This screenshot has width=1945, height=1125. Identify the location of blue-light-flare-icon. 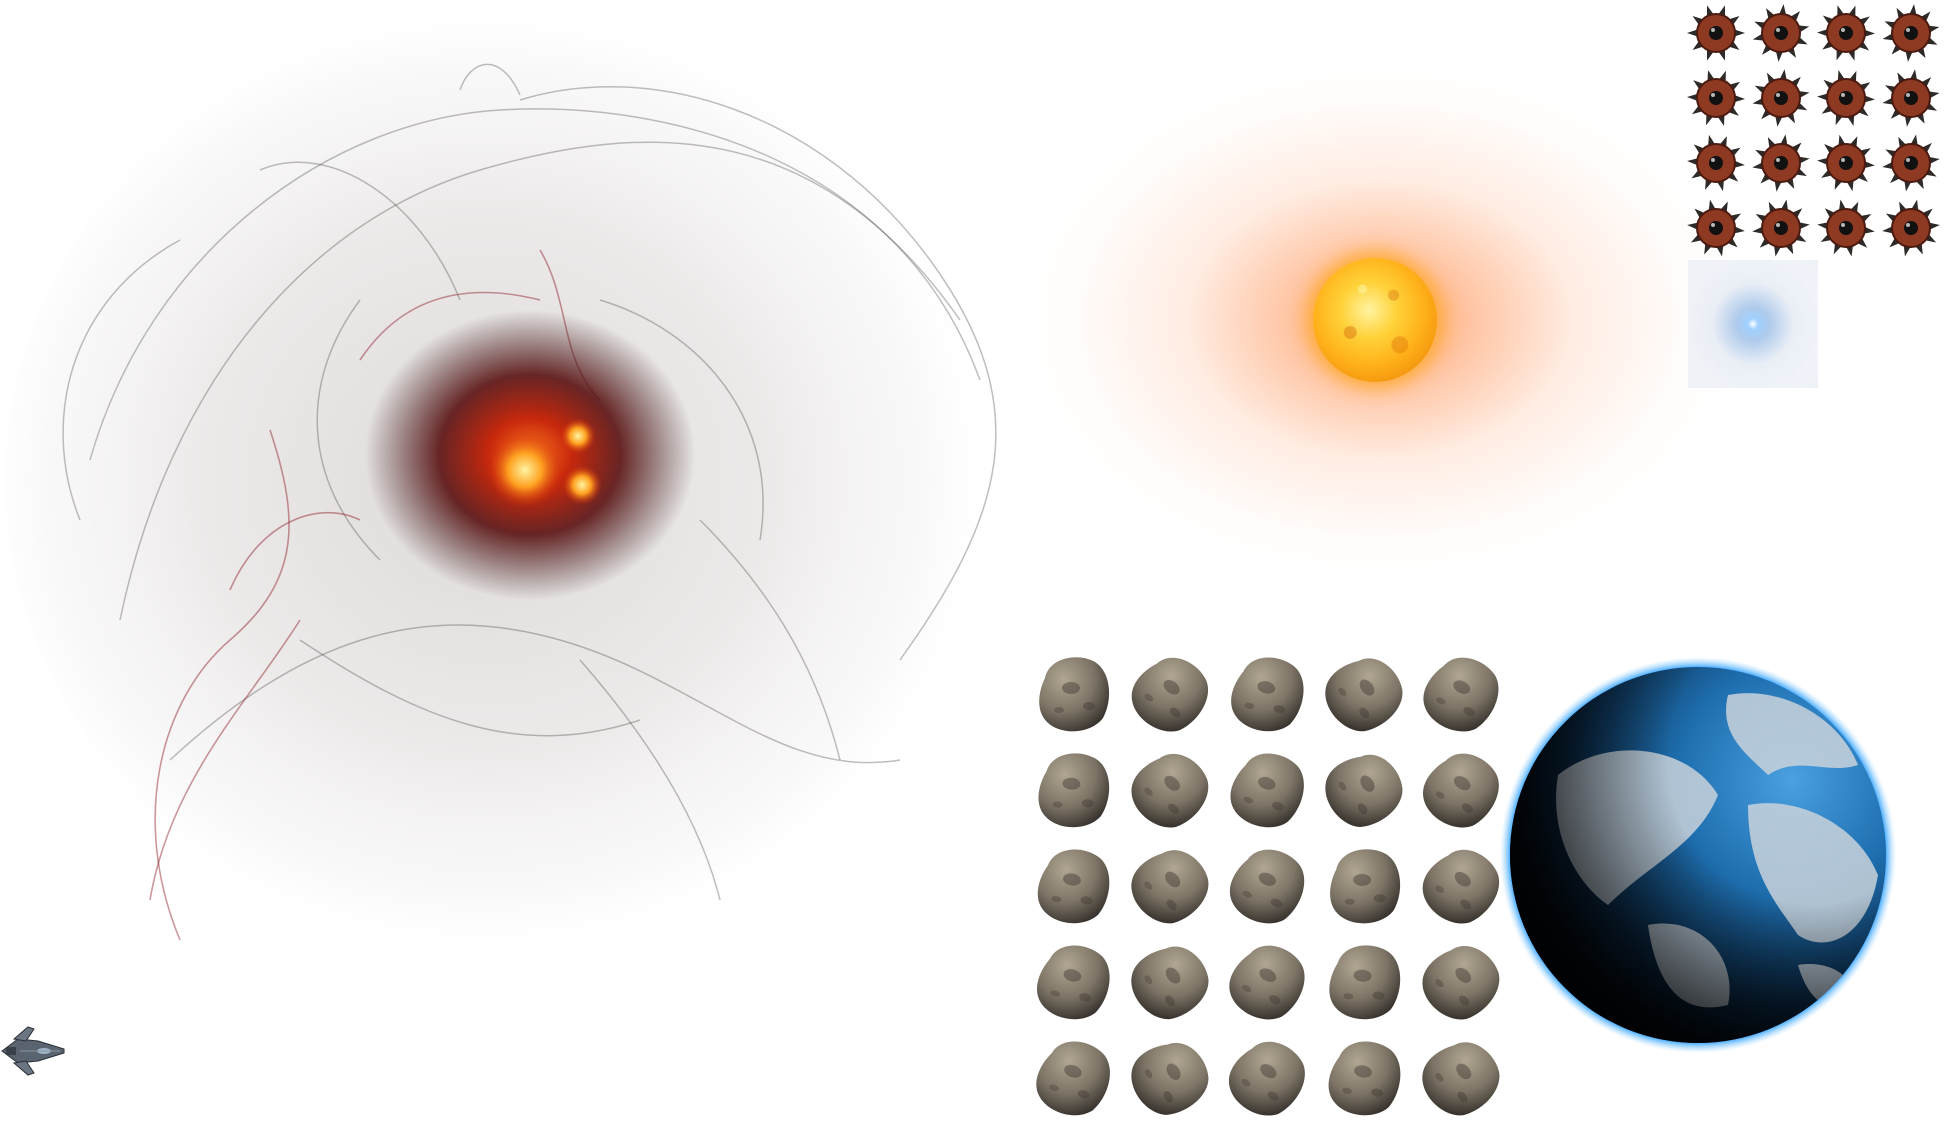
(1753, 324).